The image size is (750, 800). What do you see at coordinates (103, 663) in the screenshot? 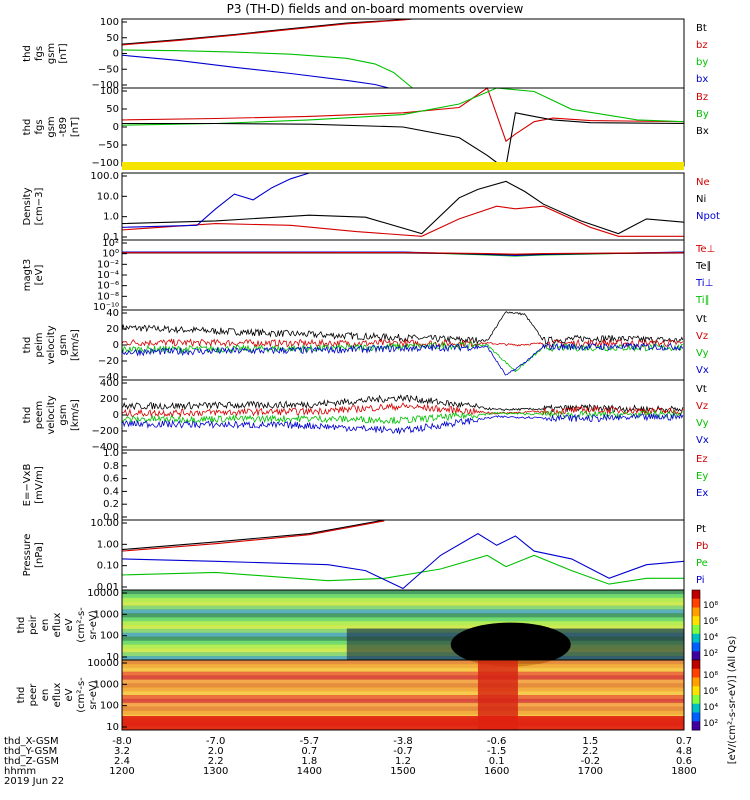
I see `y-tick-label: 10000` at bounding box center [103, 663].